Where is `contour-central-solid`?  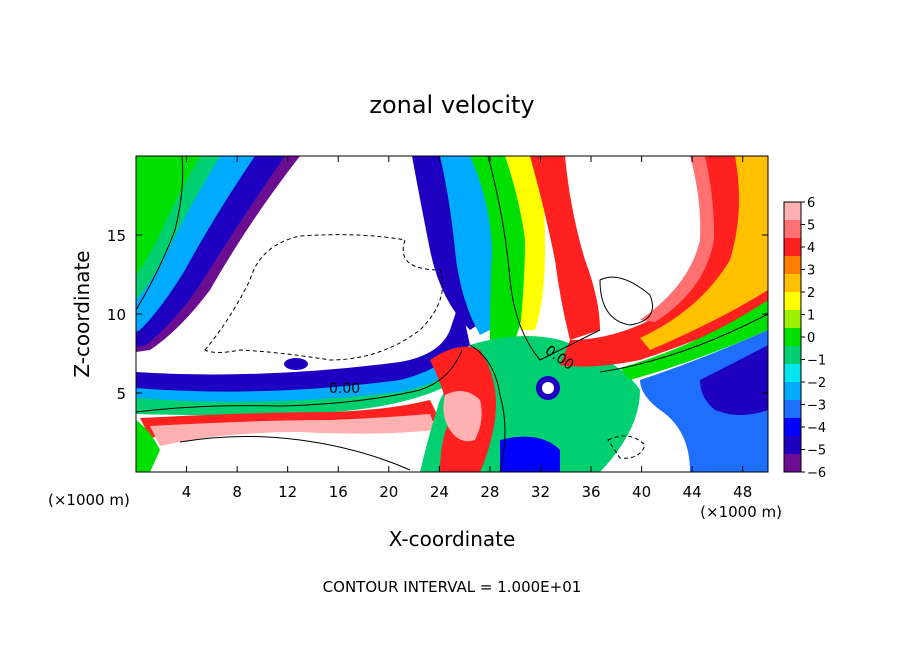 contour-central-solid is located at coordinates (544, 258).